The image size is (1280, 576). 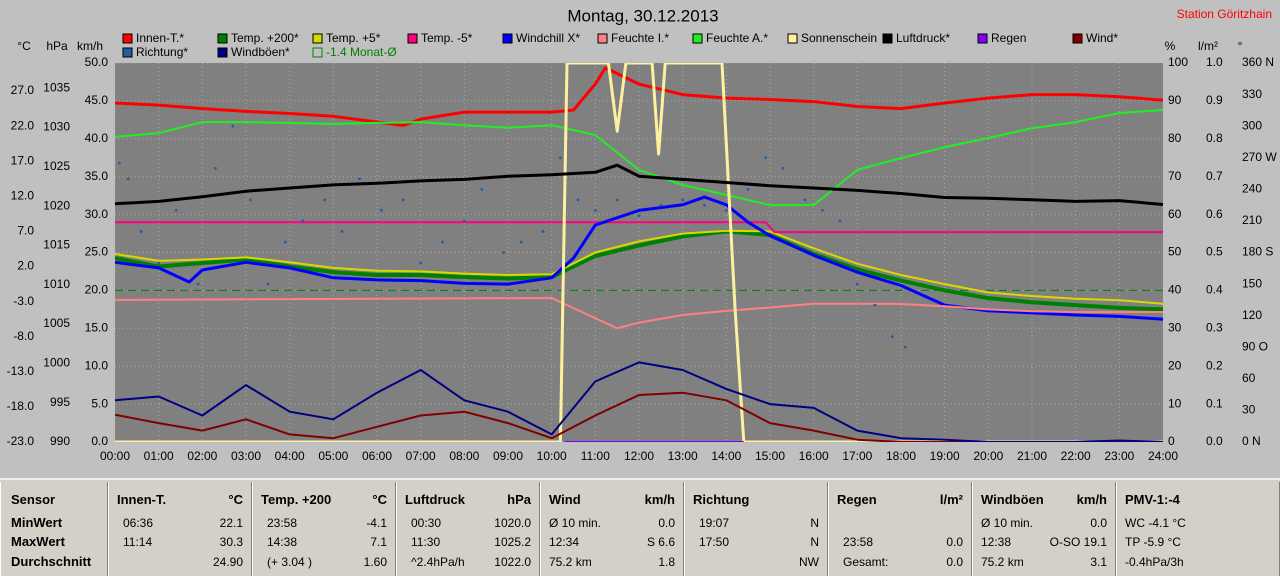 What do you see at coordinates (857, 456) in the screenshot?
I see `x-tick-label: 17:00` at bounding box center [857, 456].